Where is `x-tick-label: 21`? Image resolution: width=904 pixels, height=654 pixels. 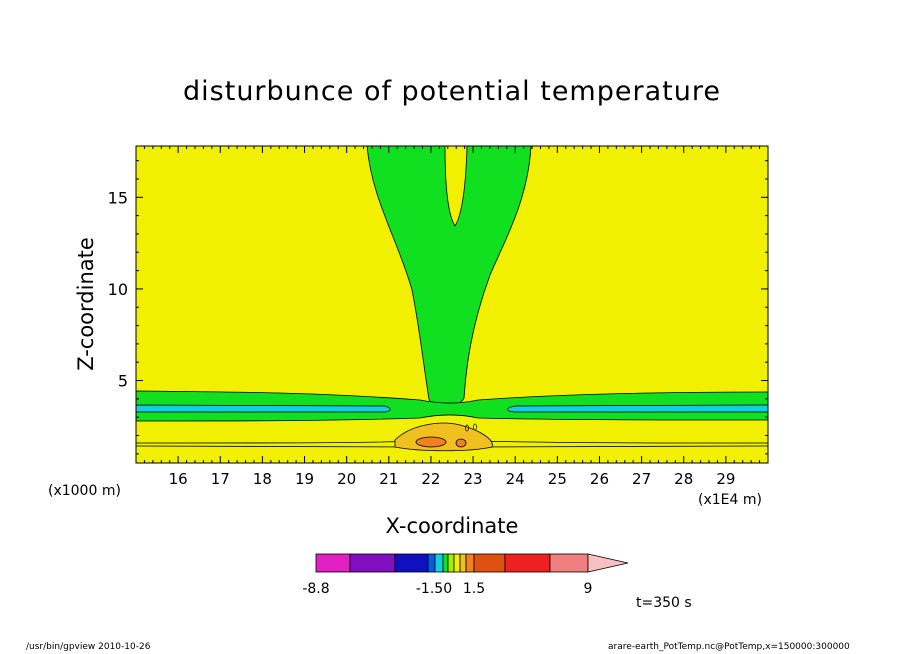
x-tick-label: 21 is located at coordinates (388, 479).